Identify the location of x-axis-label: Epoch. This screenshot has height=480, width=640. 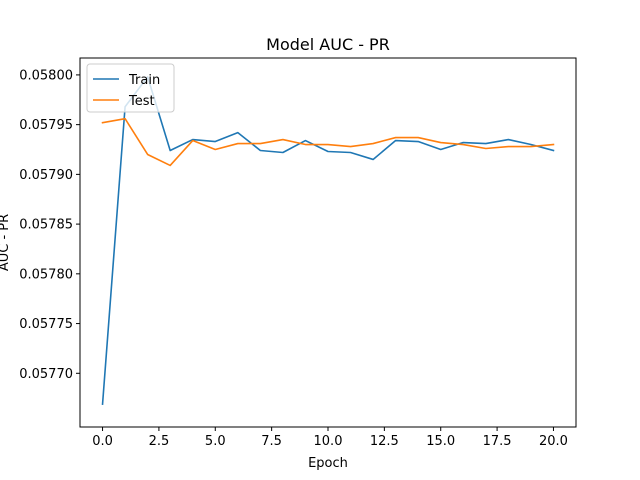
(328, 463).